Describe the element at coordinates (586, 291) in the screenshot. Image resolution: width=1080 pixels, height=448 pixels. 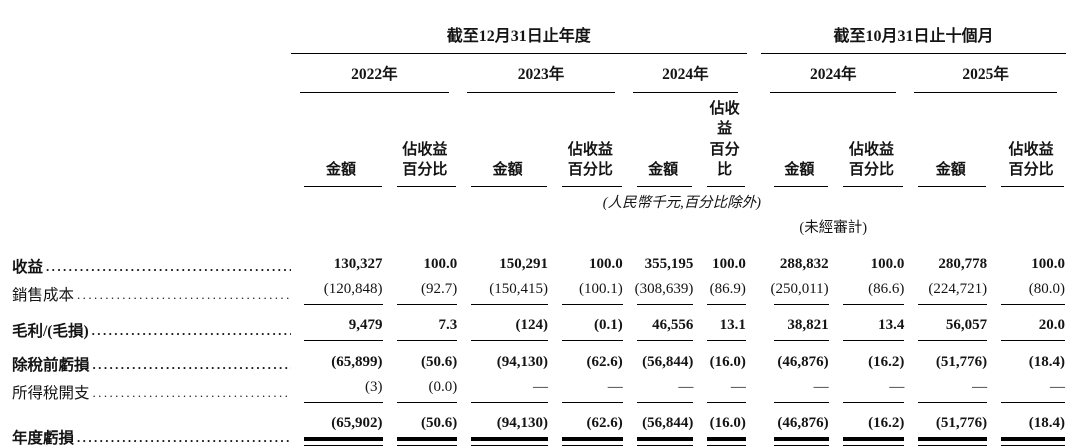
I see `cell-value: (100.1)` at that location.